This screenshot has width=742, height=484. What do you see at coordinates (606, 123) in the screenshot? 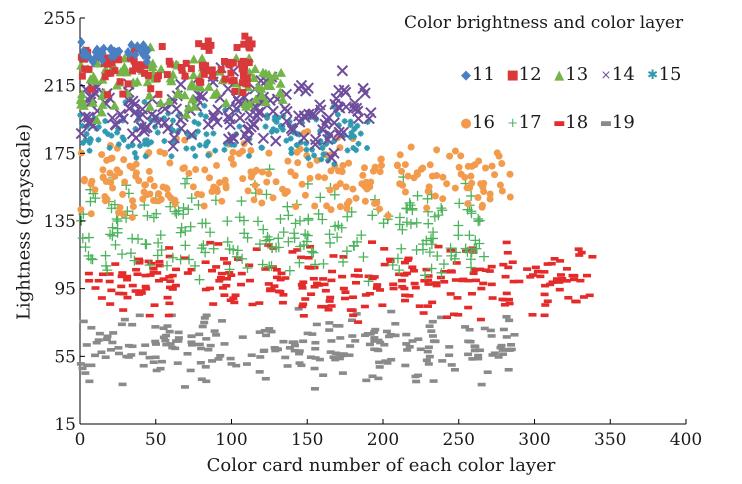
I see `legend-marker-19: ▬` at bounding box center [606, 123].